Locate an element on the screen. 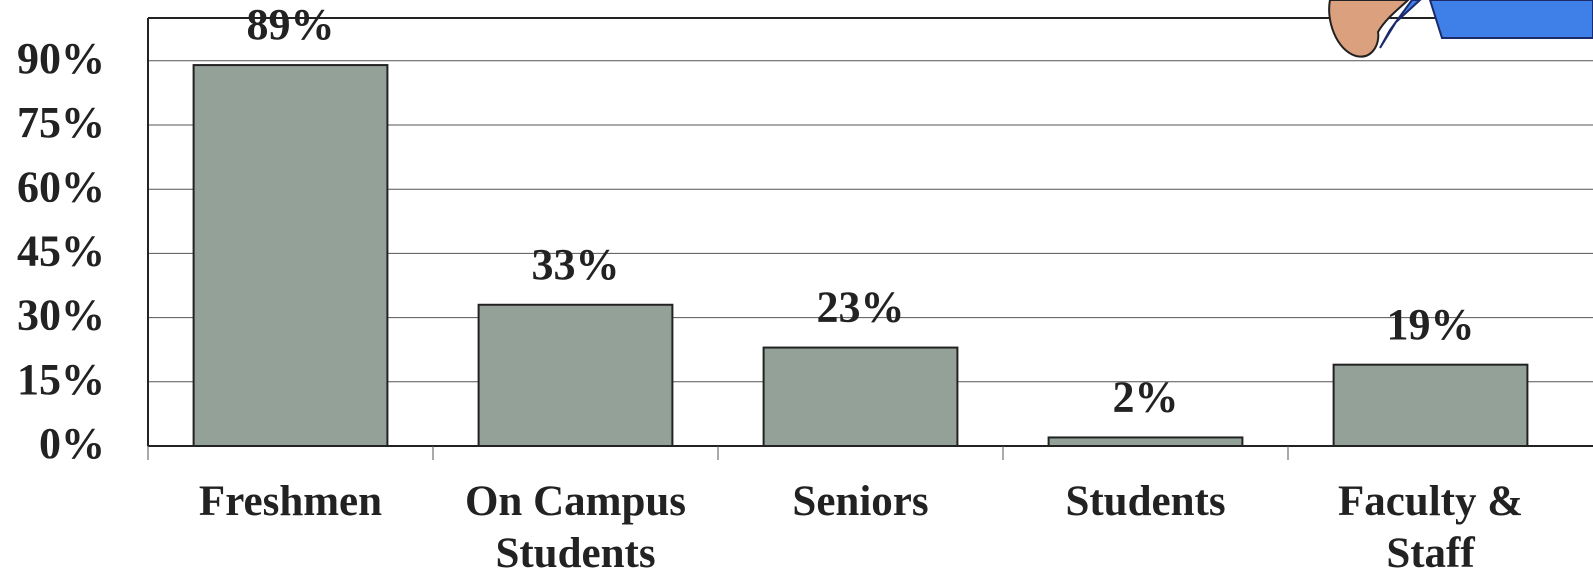 This screenshot has height=584, width=1593. clipart is located at coordinates (1460, 29).